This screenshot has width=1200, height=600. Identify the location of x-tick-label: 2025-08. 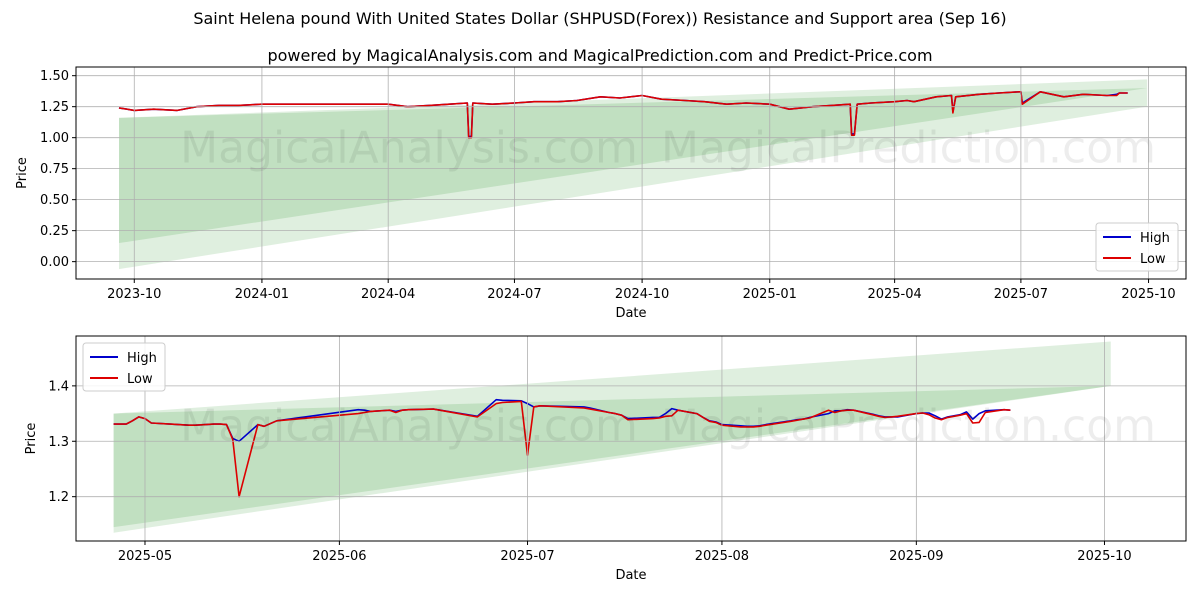
(722, 556).